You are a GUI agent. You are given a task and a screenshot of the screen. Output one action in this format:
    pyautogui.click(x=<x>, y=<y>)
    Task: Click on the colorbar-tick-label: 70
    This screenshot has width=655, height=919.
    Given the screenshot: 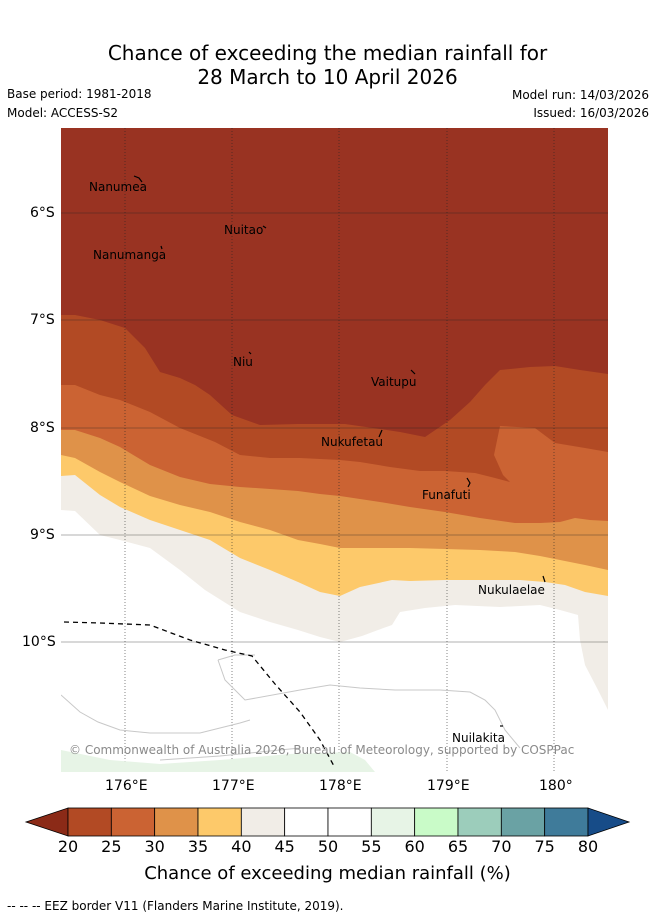 What is the action you would take?
    pyautogui.click(x=501, y=846)
    